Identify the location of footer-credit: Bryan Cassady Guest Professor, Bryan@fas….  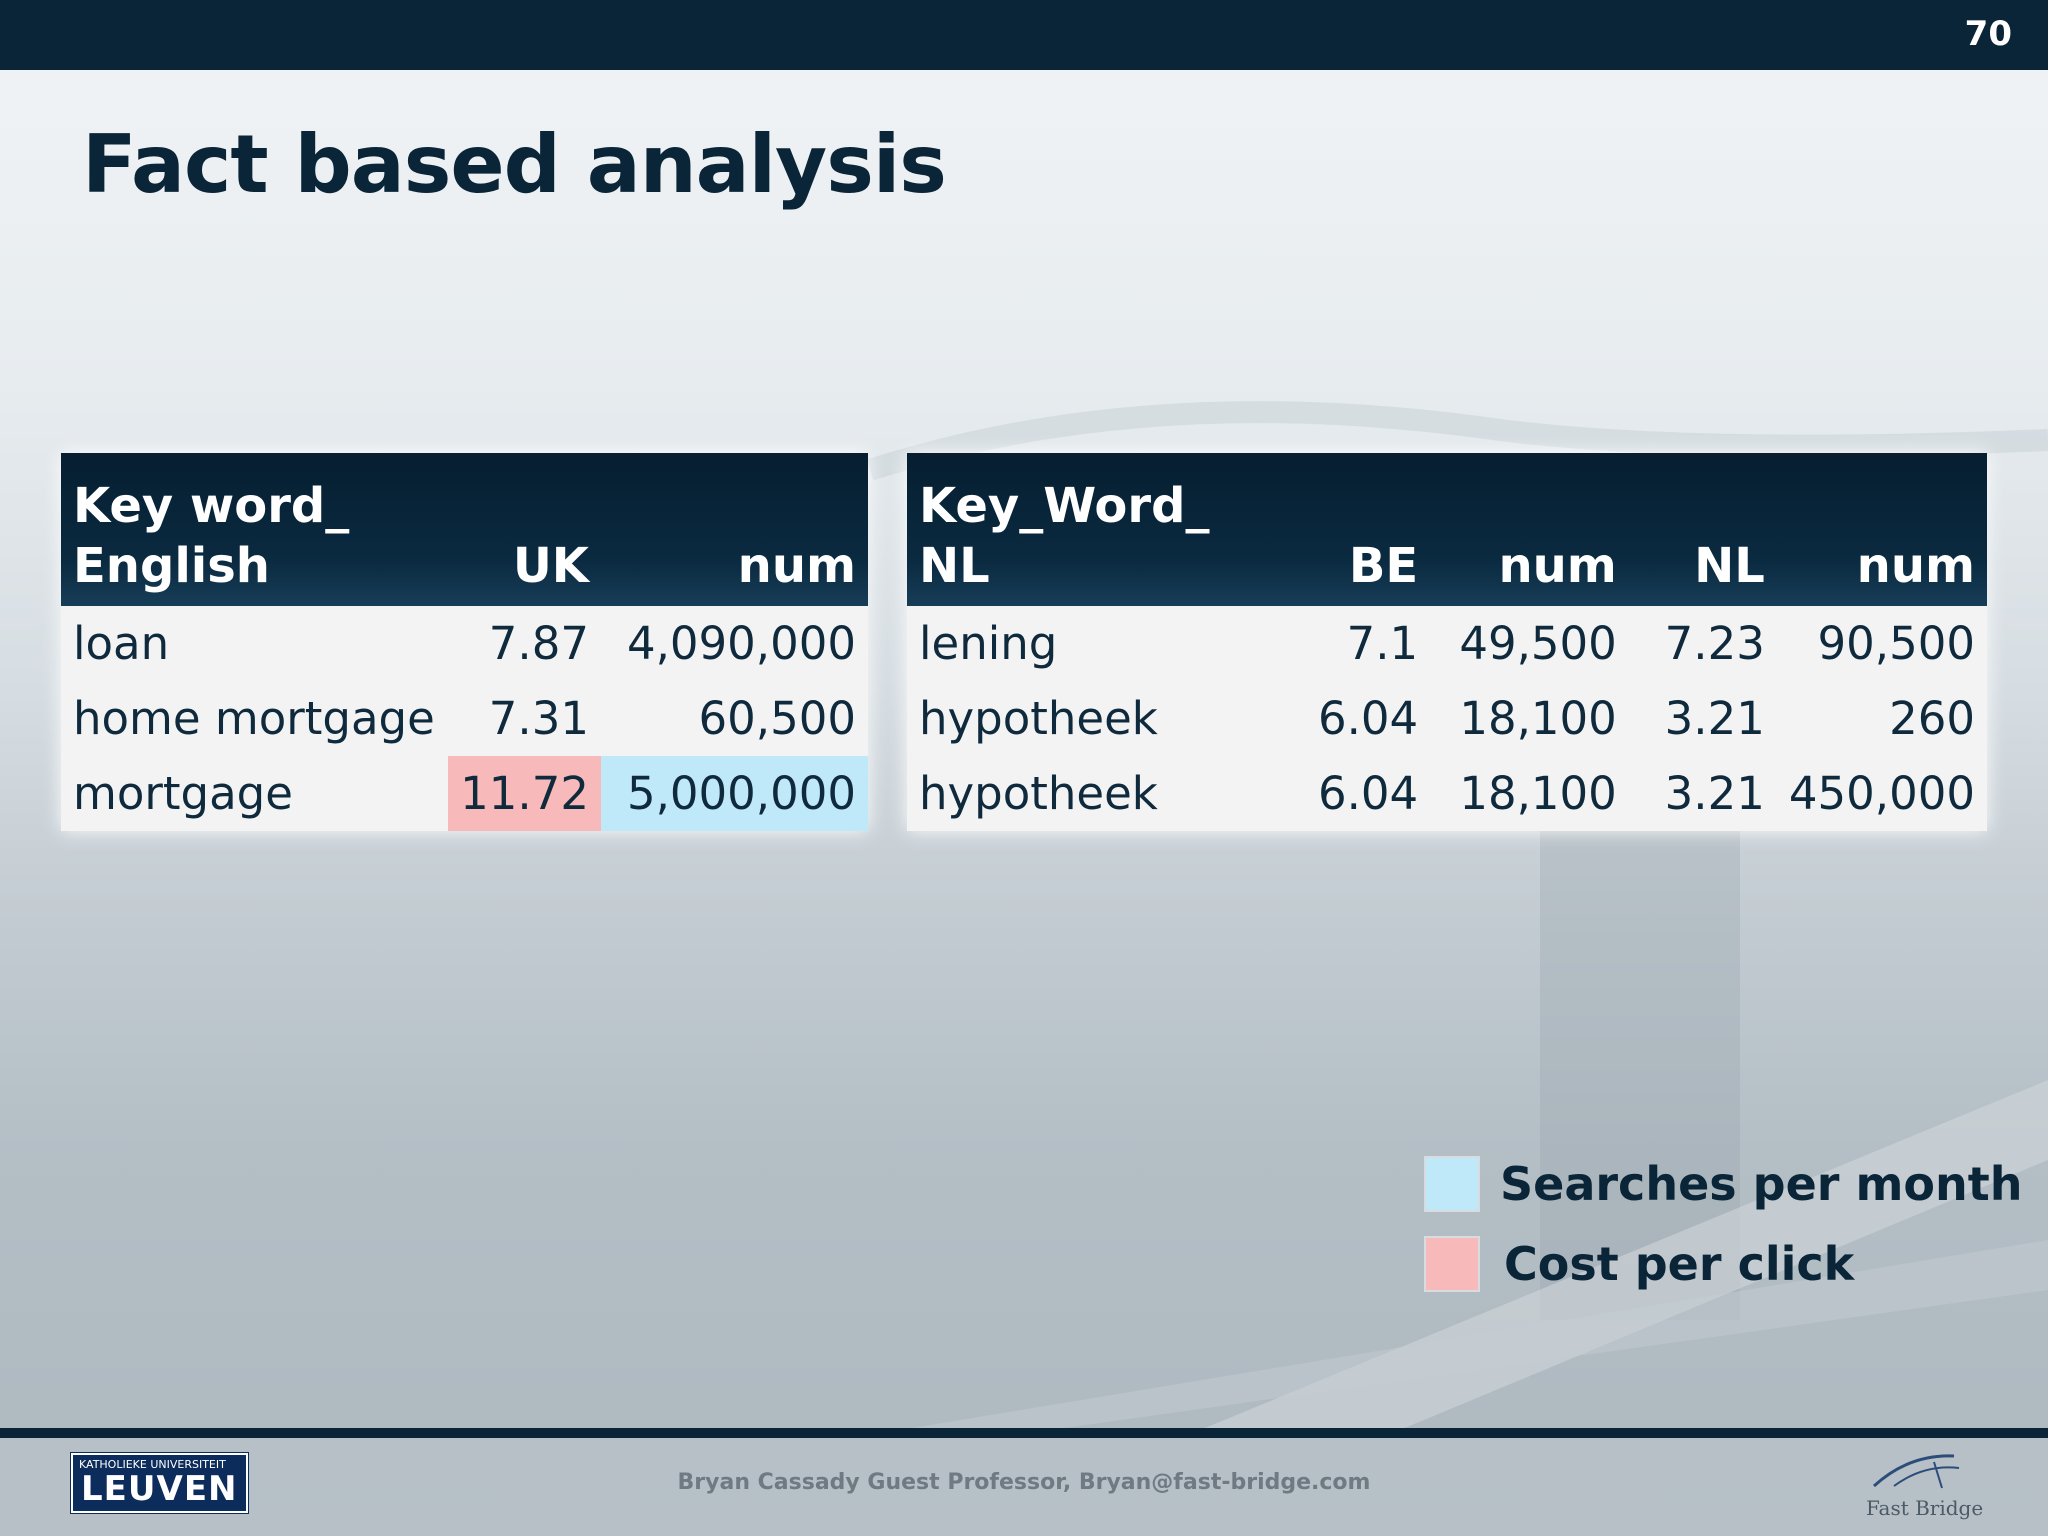
(1024, 1482).